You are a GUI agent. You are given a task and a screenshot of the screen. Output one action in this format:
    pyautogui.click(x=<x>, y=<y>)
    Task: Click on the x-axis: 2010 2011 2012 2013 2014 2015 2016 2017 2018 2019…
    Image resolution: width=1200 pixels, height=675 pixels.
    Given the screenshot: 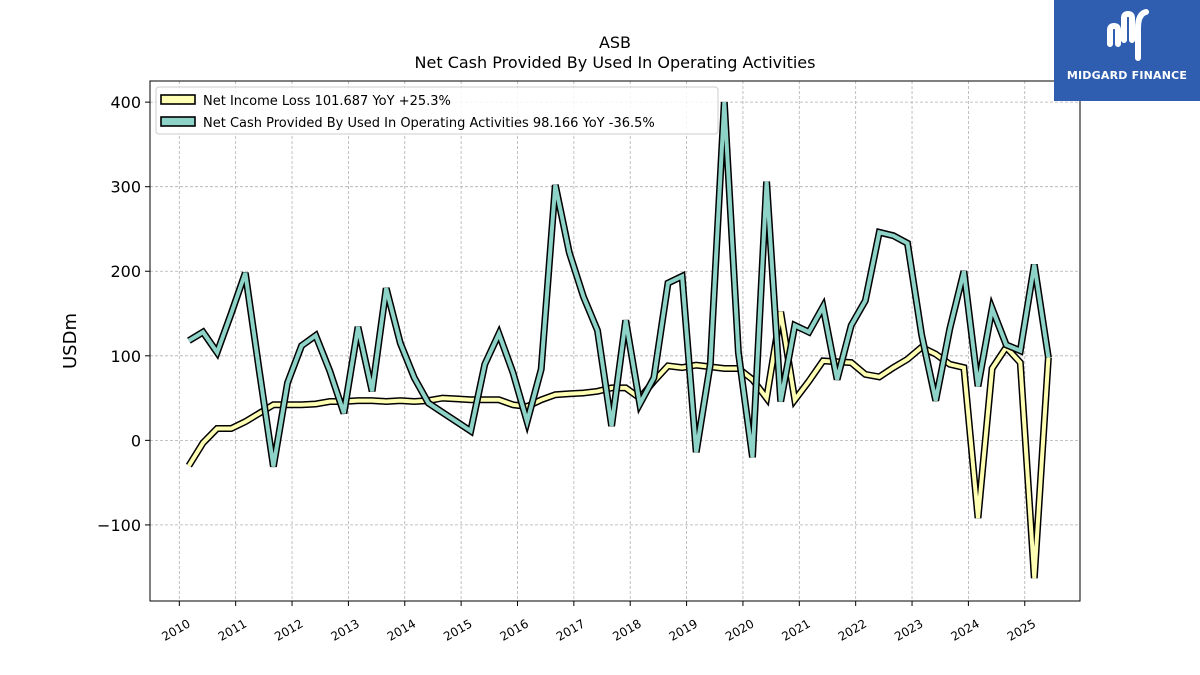 What is the action you would take?
    pyautogui.click(x=598, y=622)
    